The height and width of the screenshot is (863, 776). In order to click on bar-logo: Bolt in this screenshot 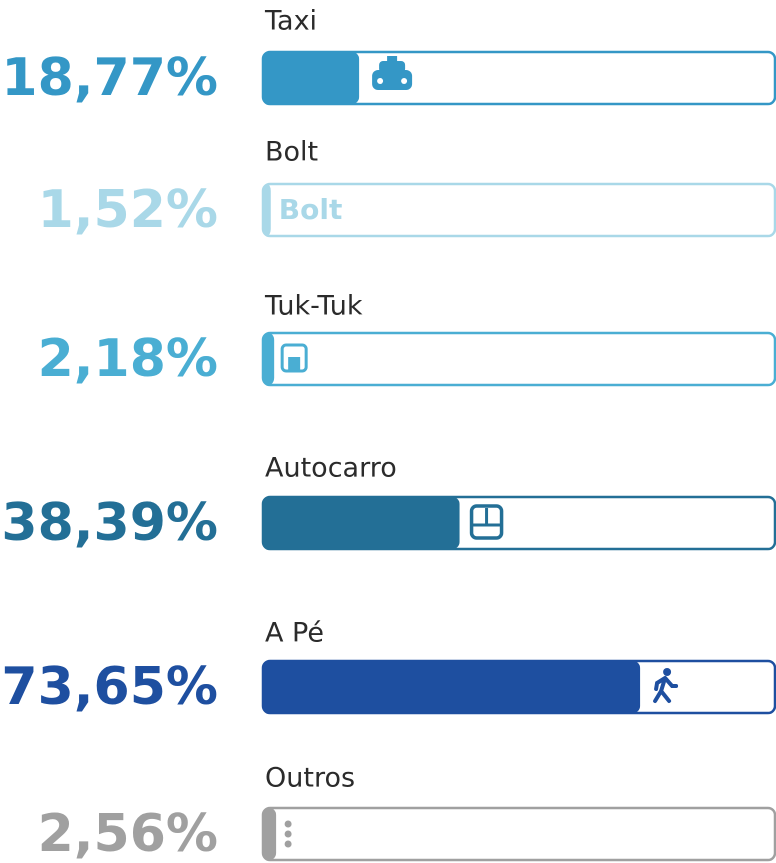, I will do `click(311, 209)`.